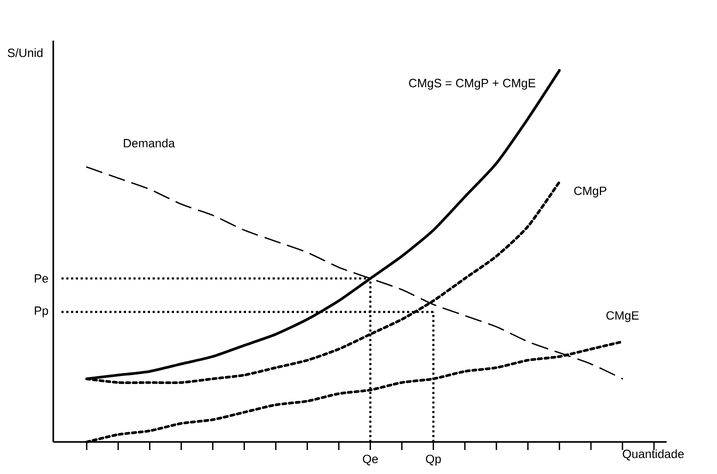 The image size is (717, 474). What do you see at coordinates (370, 460) in the screenshot?
I see `x-tick-label: Qe` at bounding box center [370, 460].